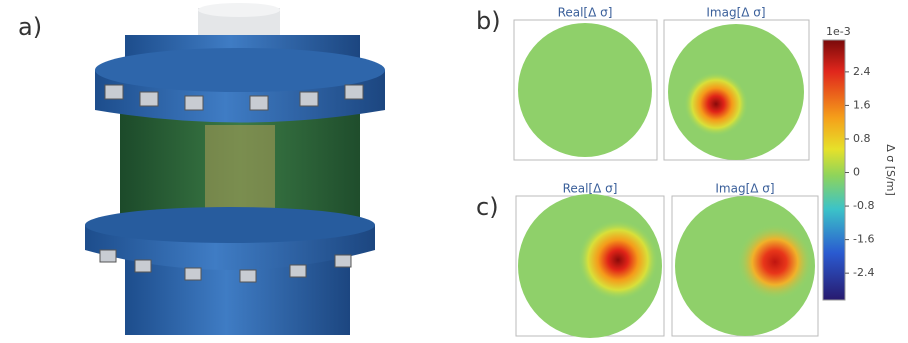 Image resolution: width=908 pixels, height=343 pixels. I want to click on panel-label: a), so click(30, 27).